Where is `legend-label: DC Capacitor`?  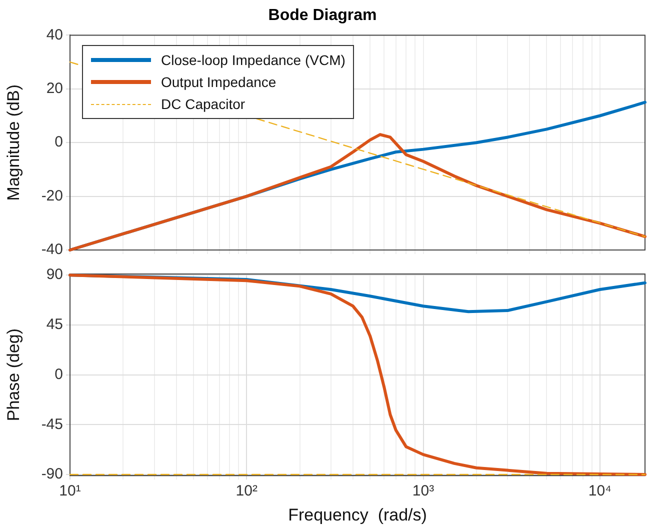
legend-label: DC Capacitor is located at coordinates (203, 104).